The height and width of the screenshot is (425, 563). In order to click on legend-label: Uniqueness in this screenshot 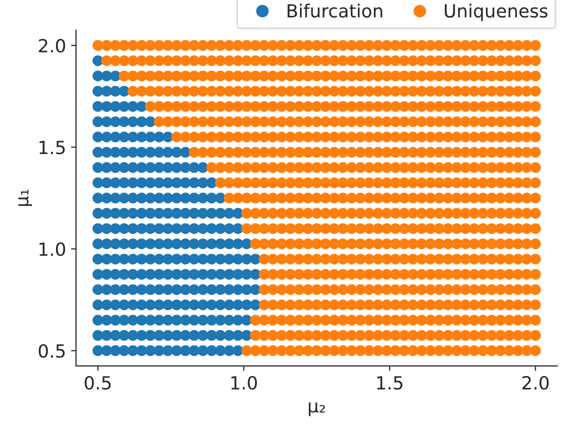, I will do `click(496, 13)`.